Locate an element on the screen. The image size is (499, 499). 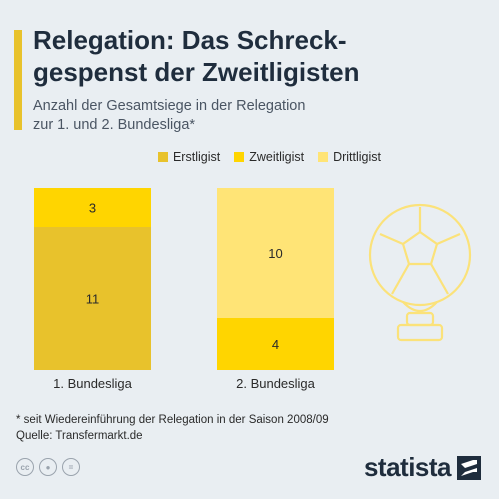
legend-swatch-drittligist is located at coordinates (323, 157).